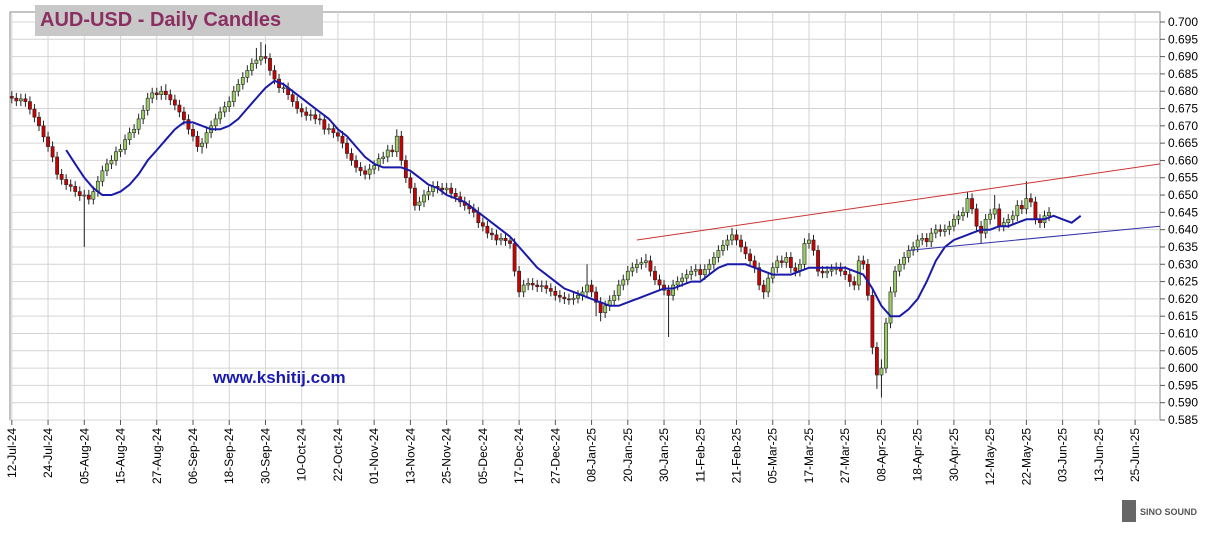 Image resolution: width=1220 pixels, height=537 pixels. I want to click on y-tick-label: 0.635, so click(1183, 247).